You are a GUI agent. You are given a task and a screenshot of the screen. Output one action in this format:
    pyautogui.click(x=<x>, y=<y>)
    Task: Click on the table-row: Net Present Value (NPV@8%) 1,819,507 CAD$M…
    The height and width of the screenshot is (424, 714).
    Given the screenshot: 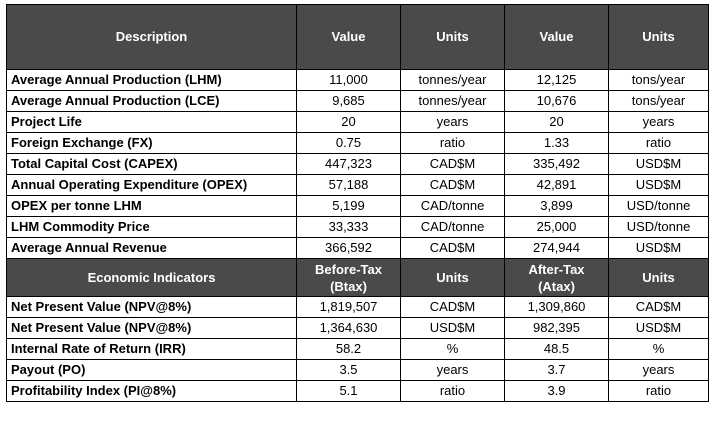 What is the action you would take?
    pyautogui.click(x=357, y=307)
    